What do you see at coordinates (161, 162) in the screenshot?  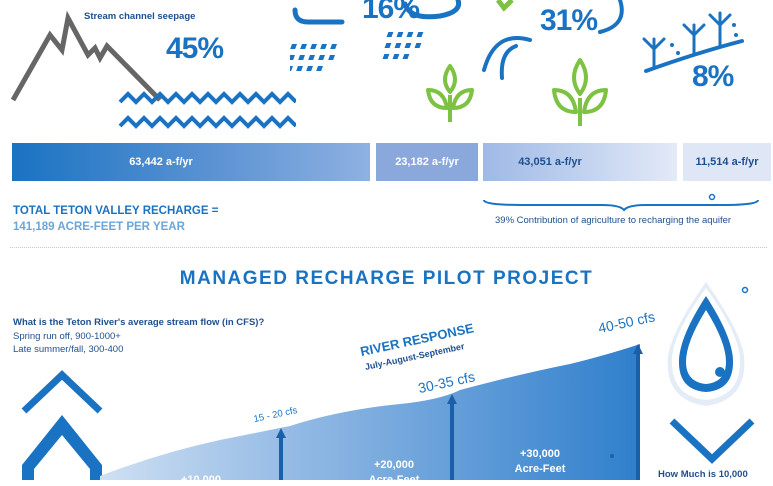 I see `bar-segment-1-label: 63,442 a-f/yr` at bounding box center [161, 162].